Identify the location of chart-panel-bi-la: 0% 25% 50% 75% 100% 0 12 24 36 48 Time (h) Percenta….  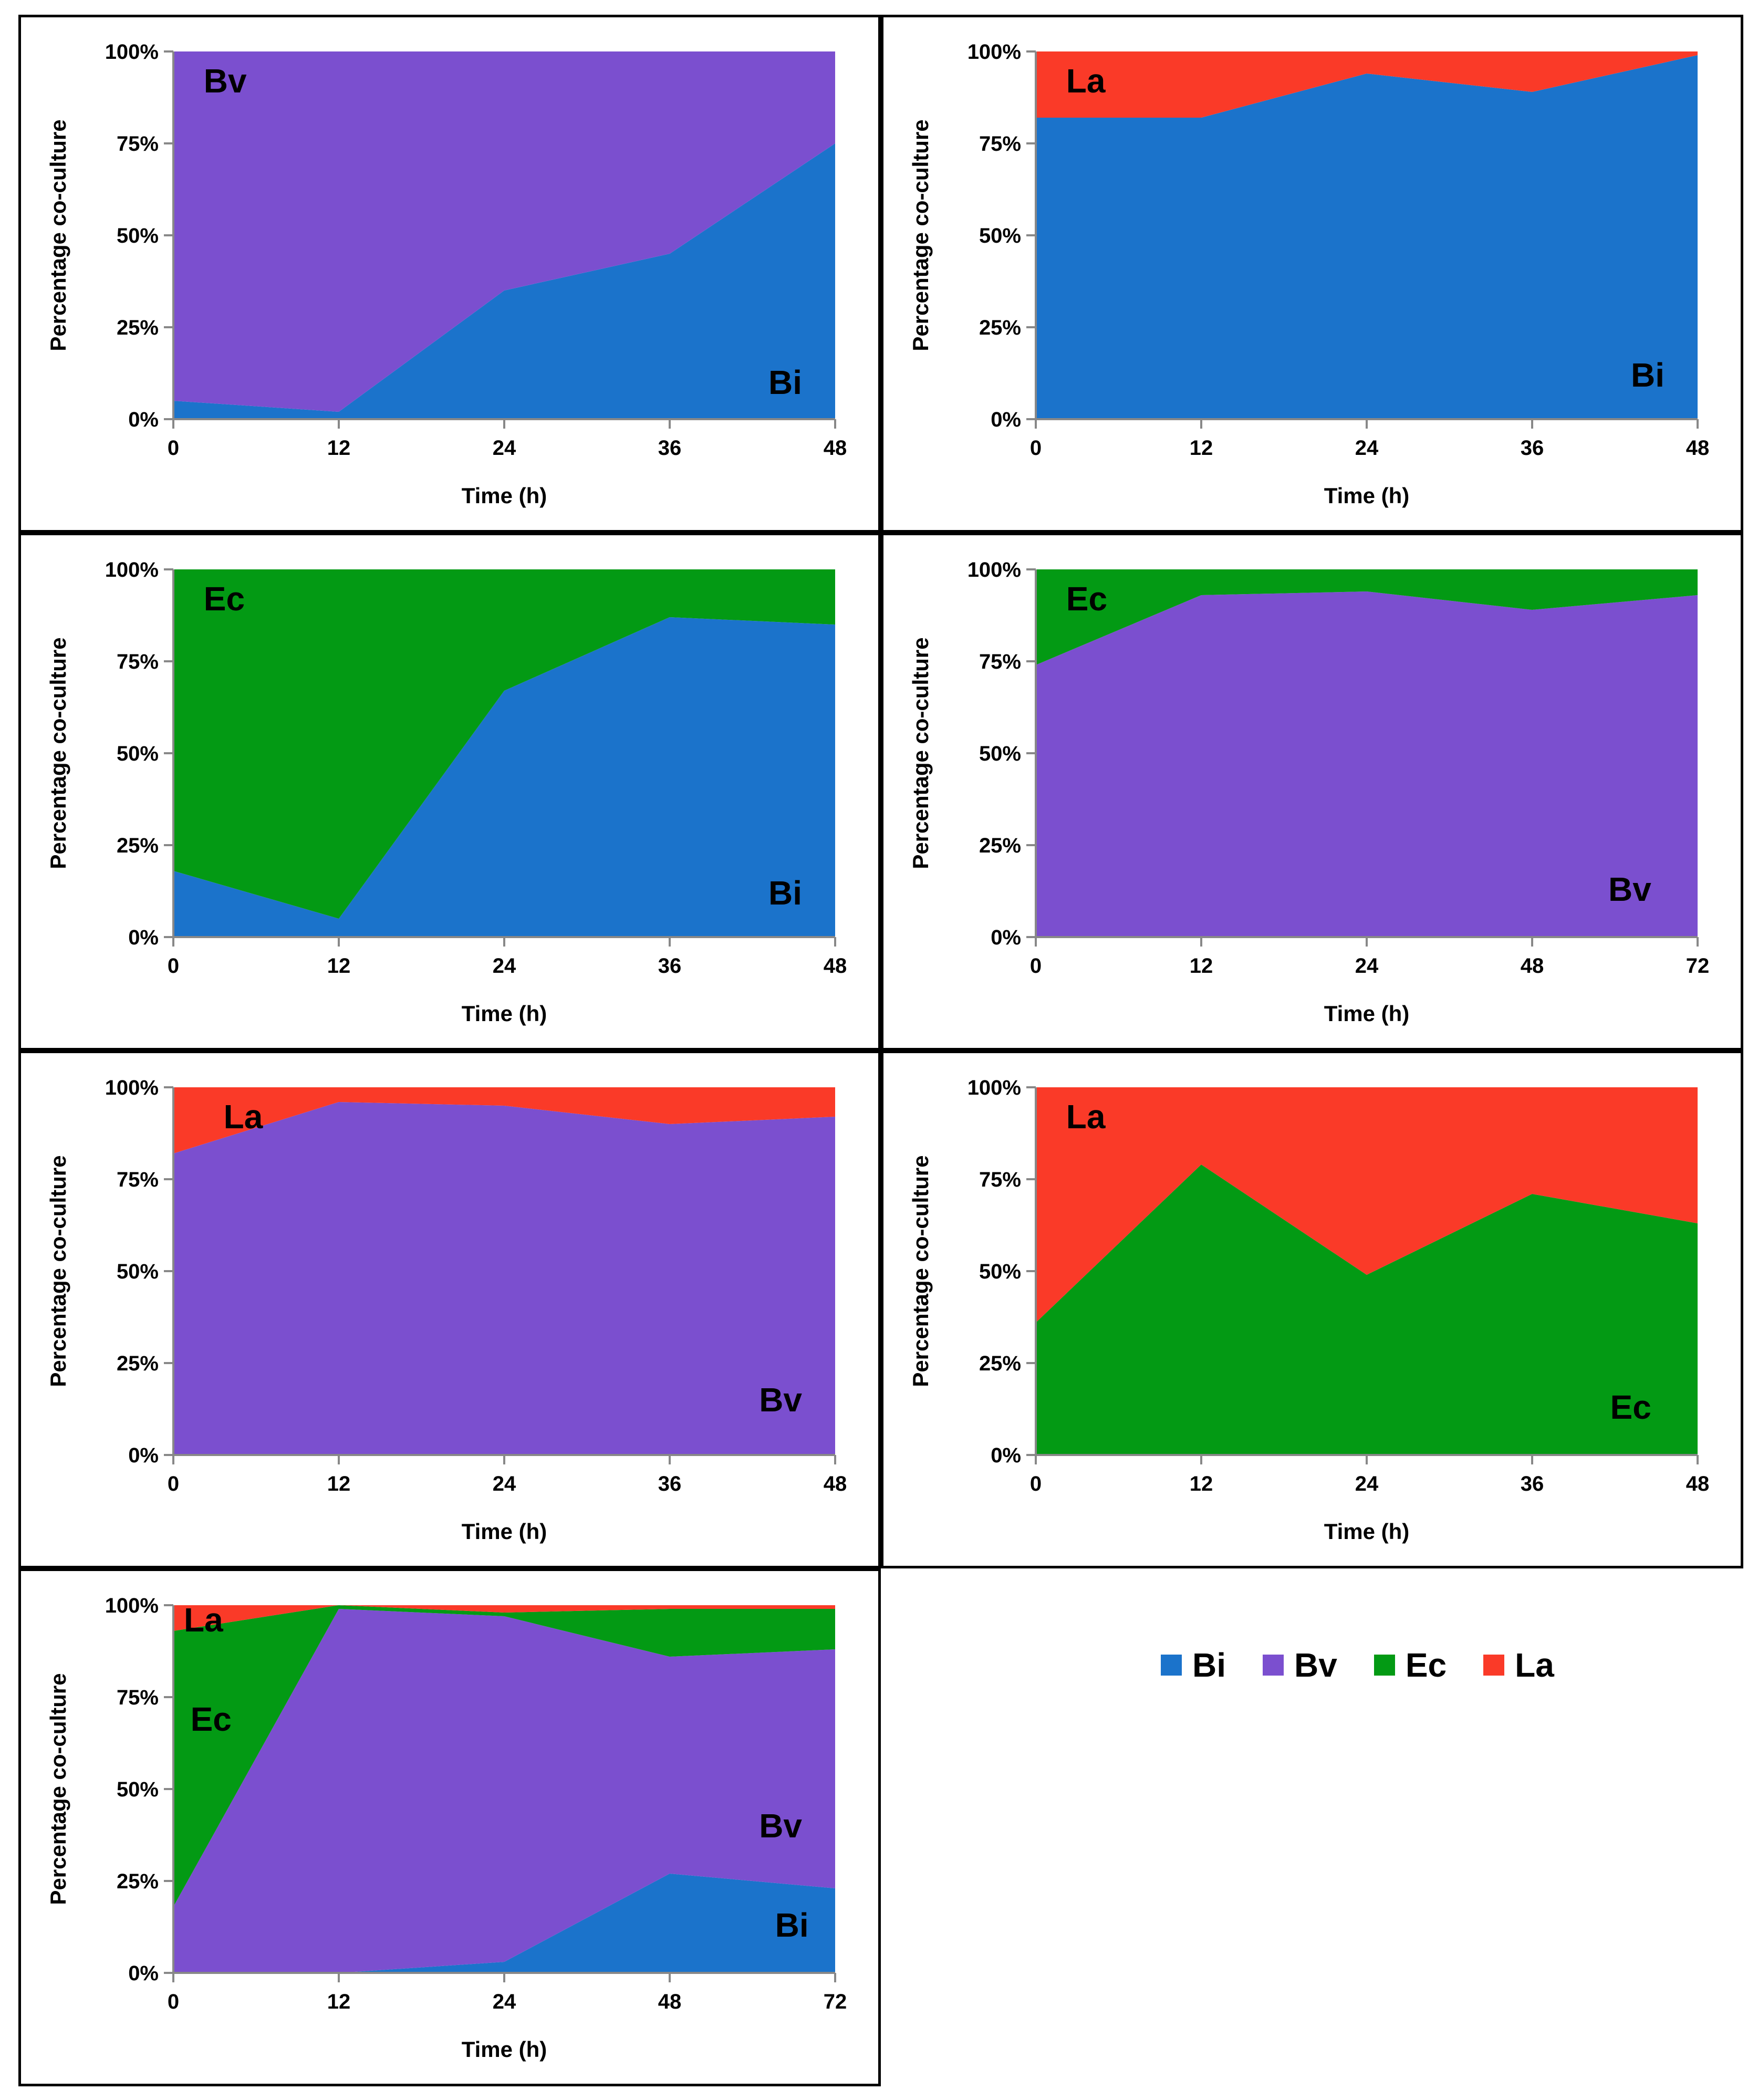
(1312, 274).